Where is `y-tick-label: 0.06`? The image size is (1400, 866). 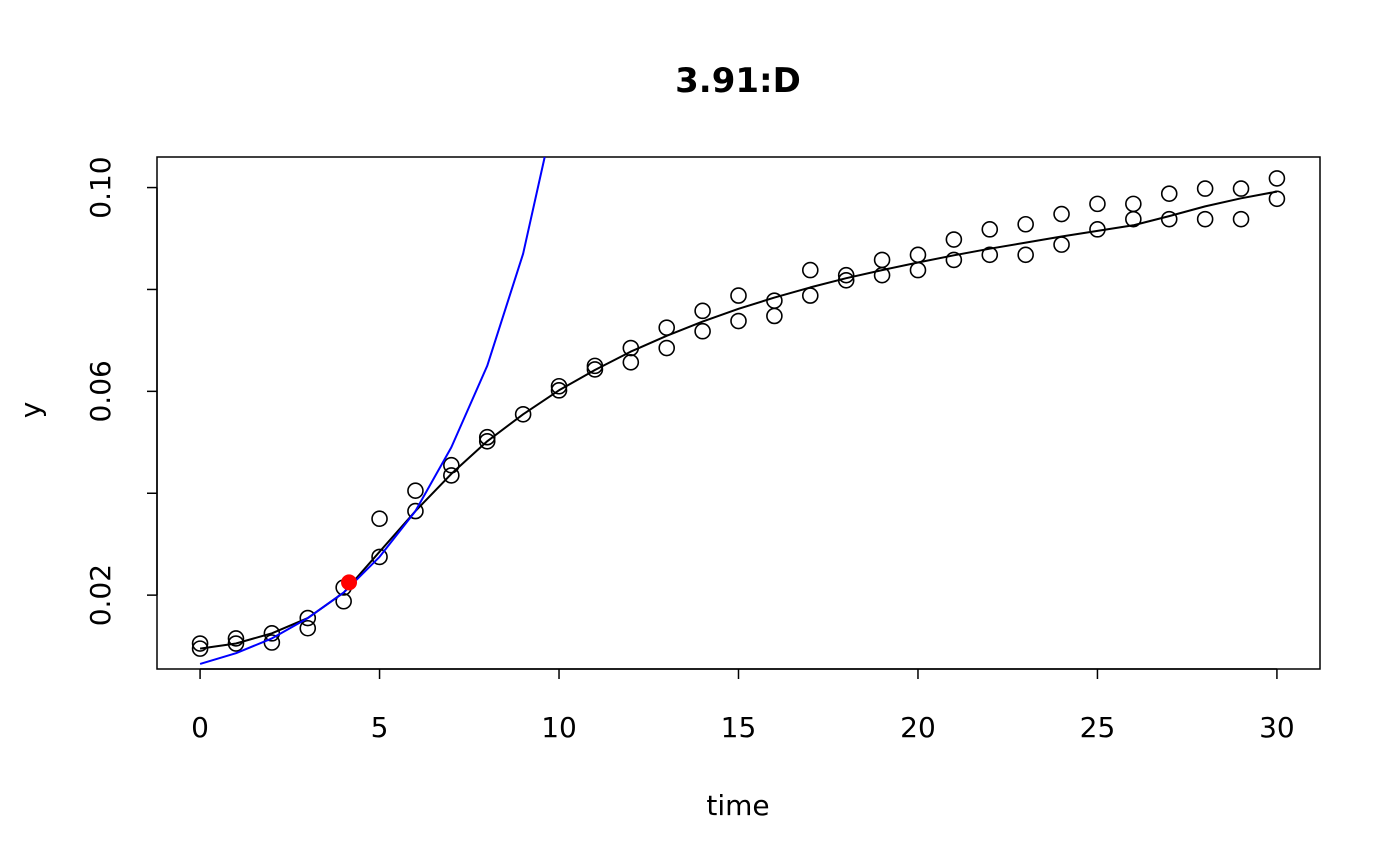 y-tick-label: 0.06 is located at coordinates (100, 391).